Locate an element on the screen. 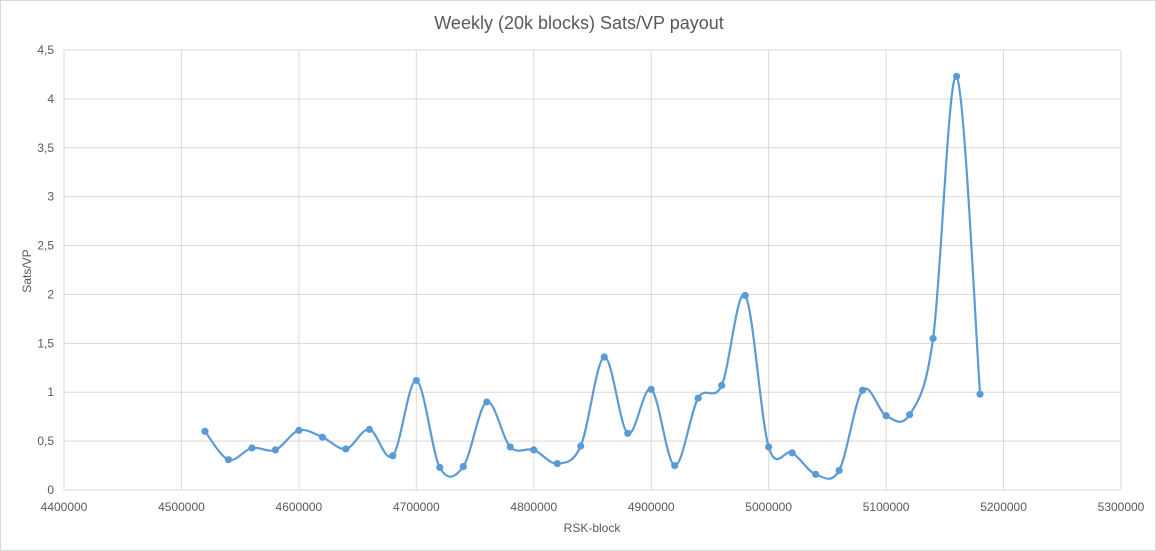  y-tick-label: 4 is located at coordinates (50, 99).